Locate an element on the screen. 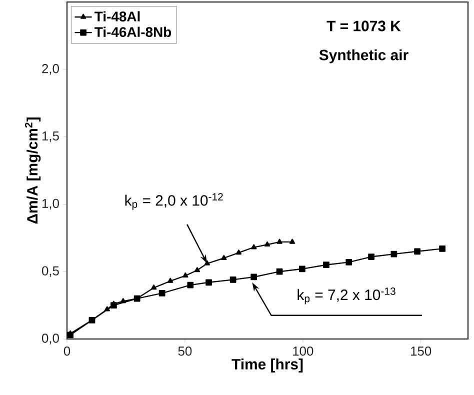 Image resolution: width=474 pixels, height=395 pixels. y-tick-label: 0,5 is located at coordinates (50, 271).